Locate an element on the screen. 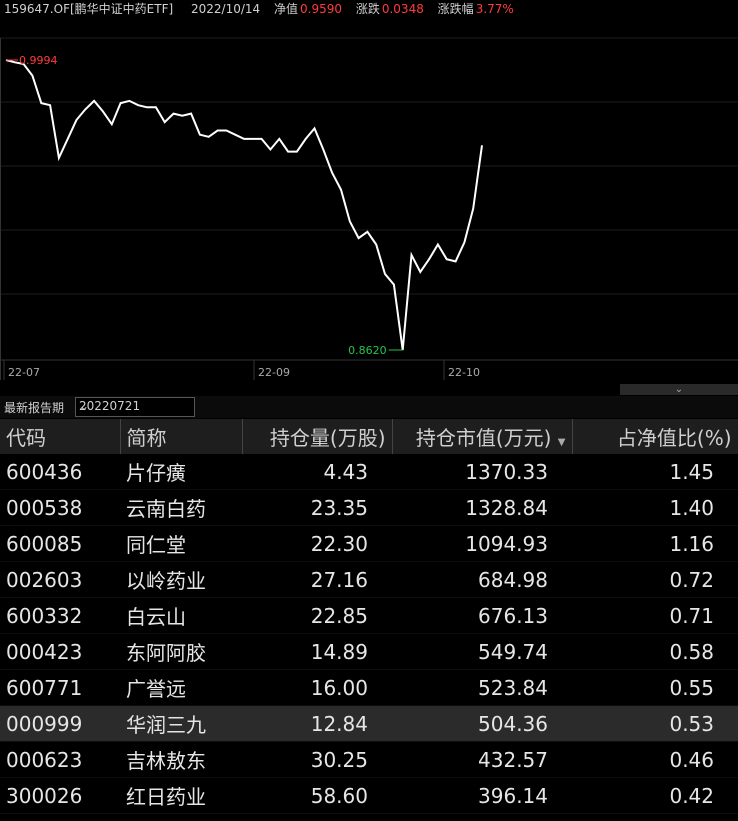  cell-code: 600771 is located at coordinates (60, 687).